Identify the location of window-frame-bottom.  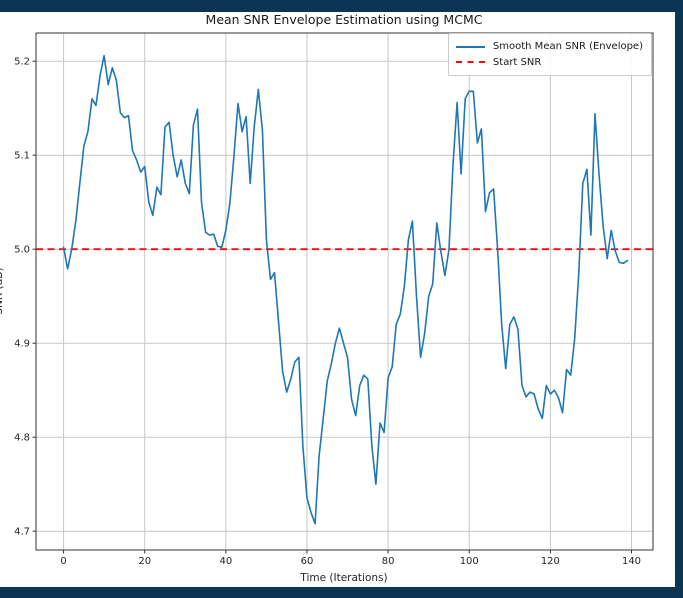
(341, 592).